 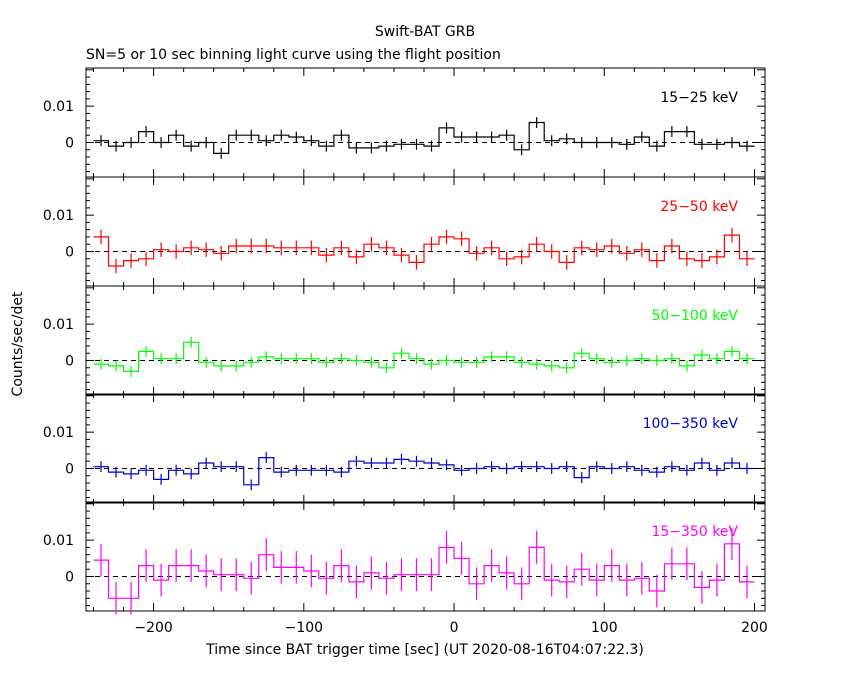 I want to click on x-tick-label: 200, so click(x=754, y=628).